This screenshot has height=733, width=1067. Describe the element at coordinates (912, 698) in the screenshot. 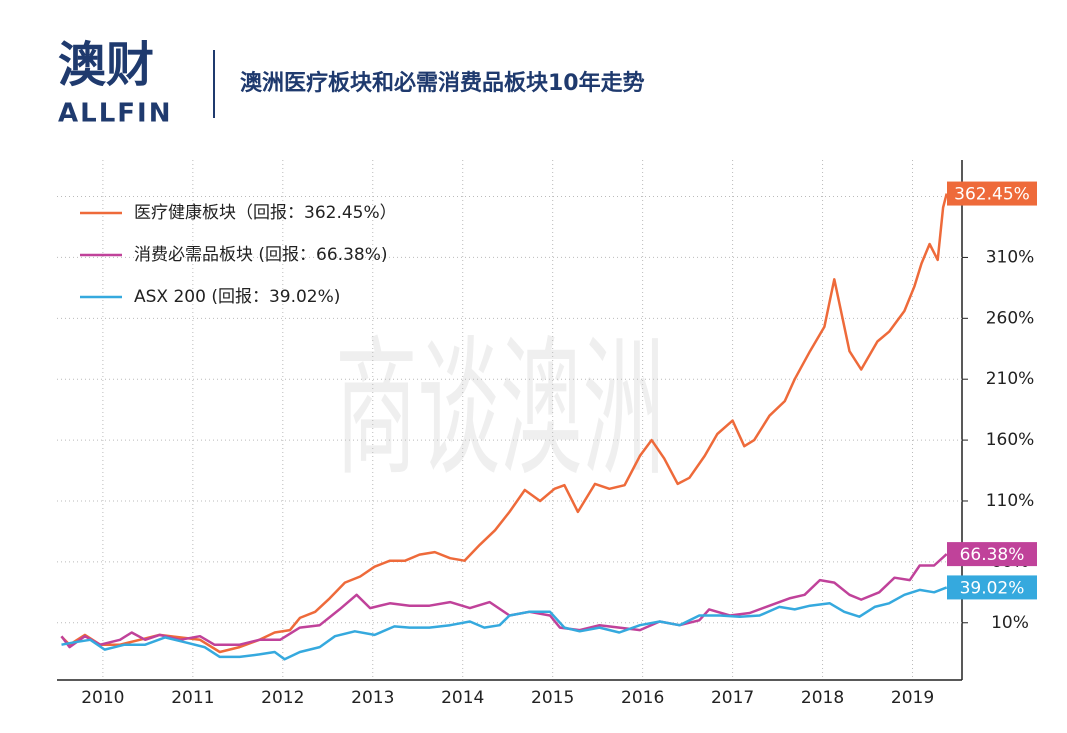

I see `x-tick-label: 2019` at that location.